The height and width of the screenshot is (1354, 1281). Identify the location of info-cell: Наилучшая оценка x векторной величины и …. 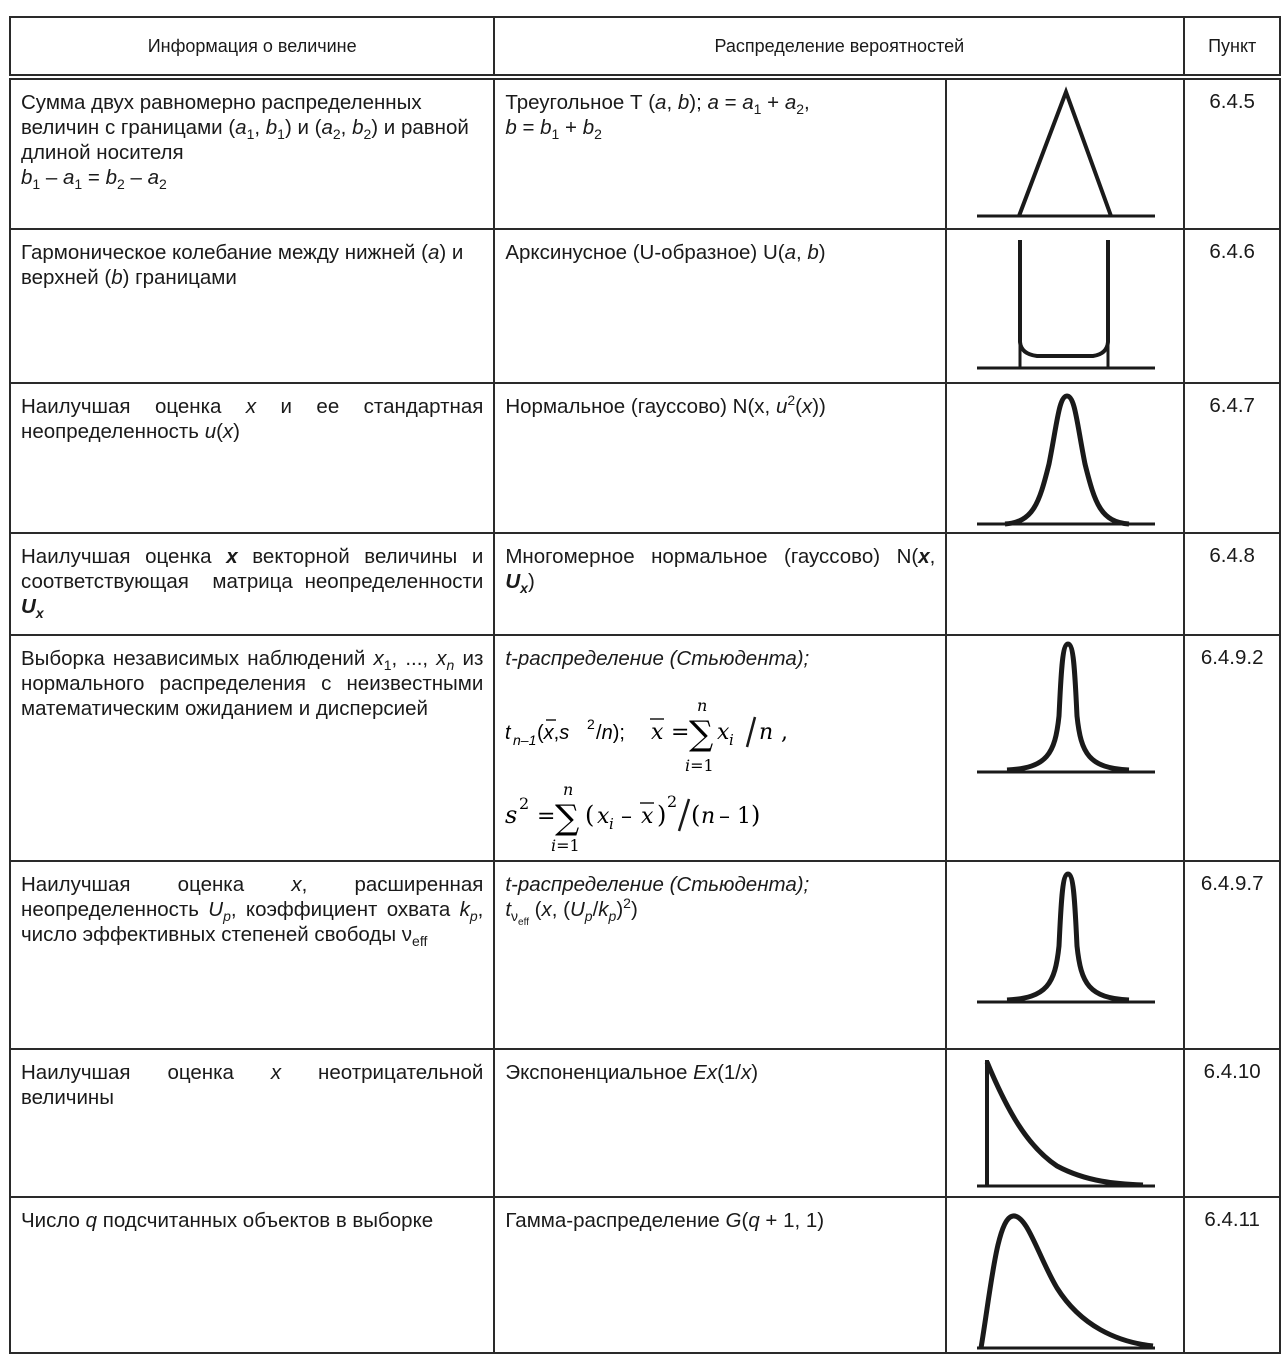
(252, 584).